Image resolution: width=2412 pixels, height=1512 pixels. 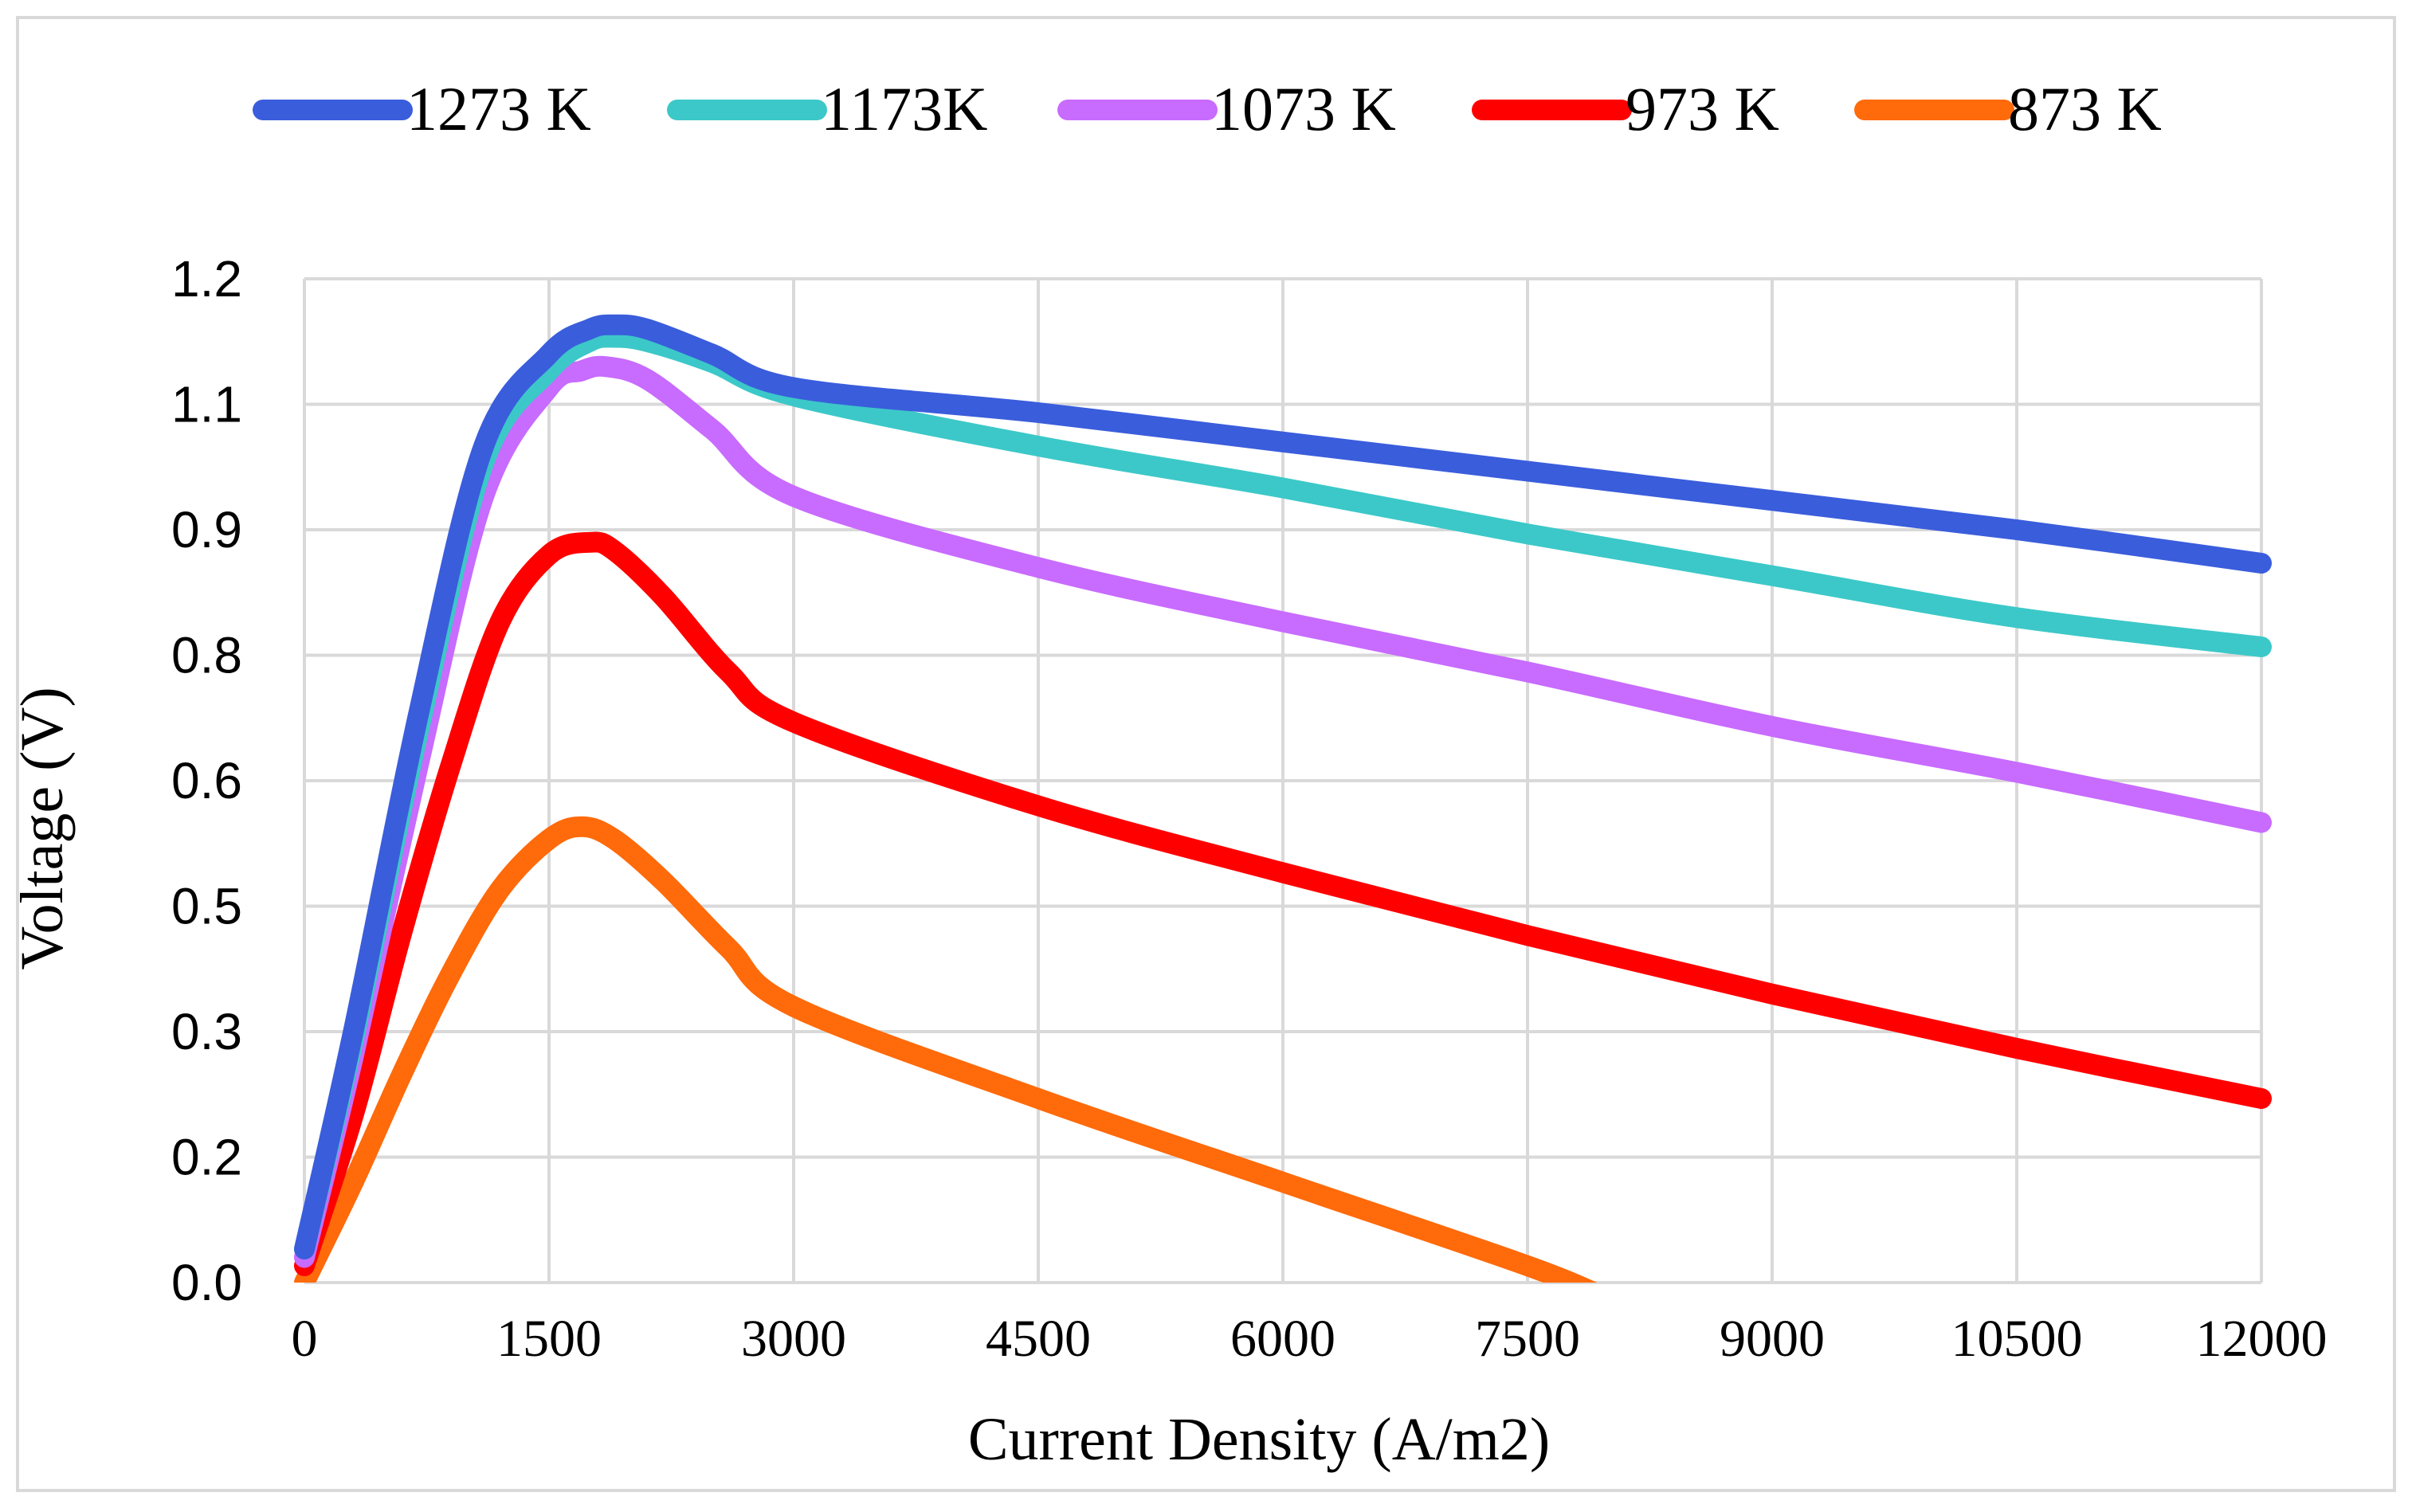 I want to click on y-axis-ticks: 0.0 0.2 0.3 0.5 0.6 0.8 0.9 1.1 1.2, so click(x=206, y=781).